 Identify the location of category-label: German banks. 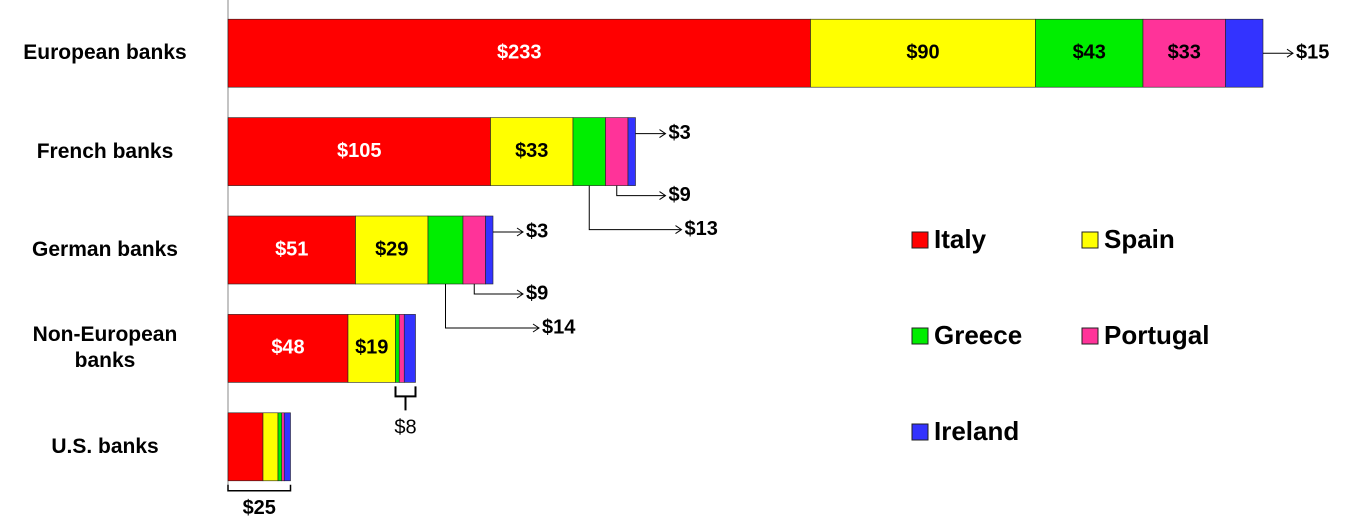
(105, 249).